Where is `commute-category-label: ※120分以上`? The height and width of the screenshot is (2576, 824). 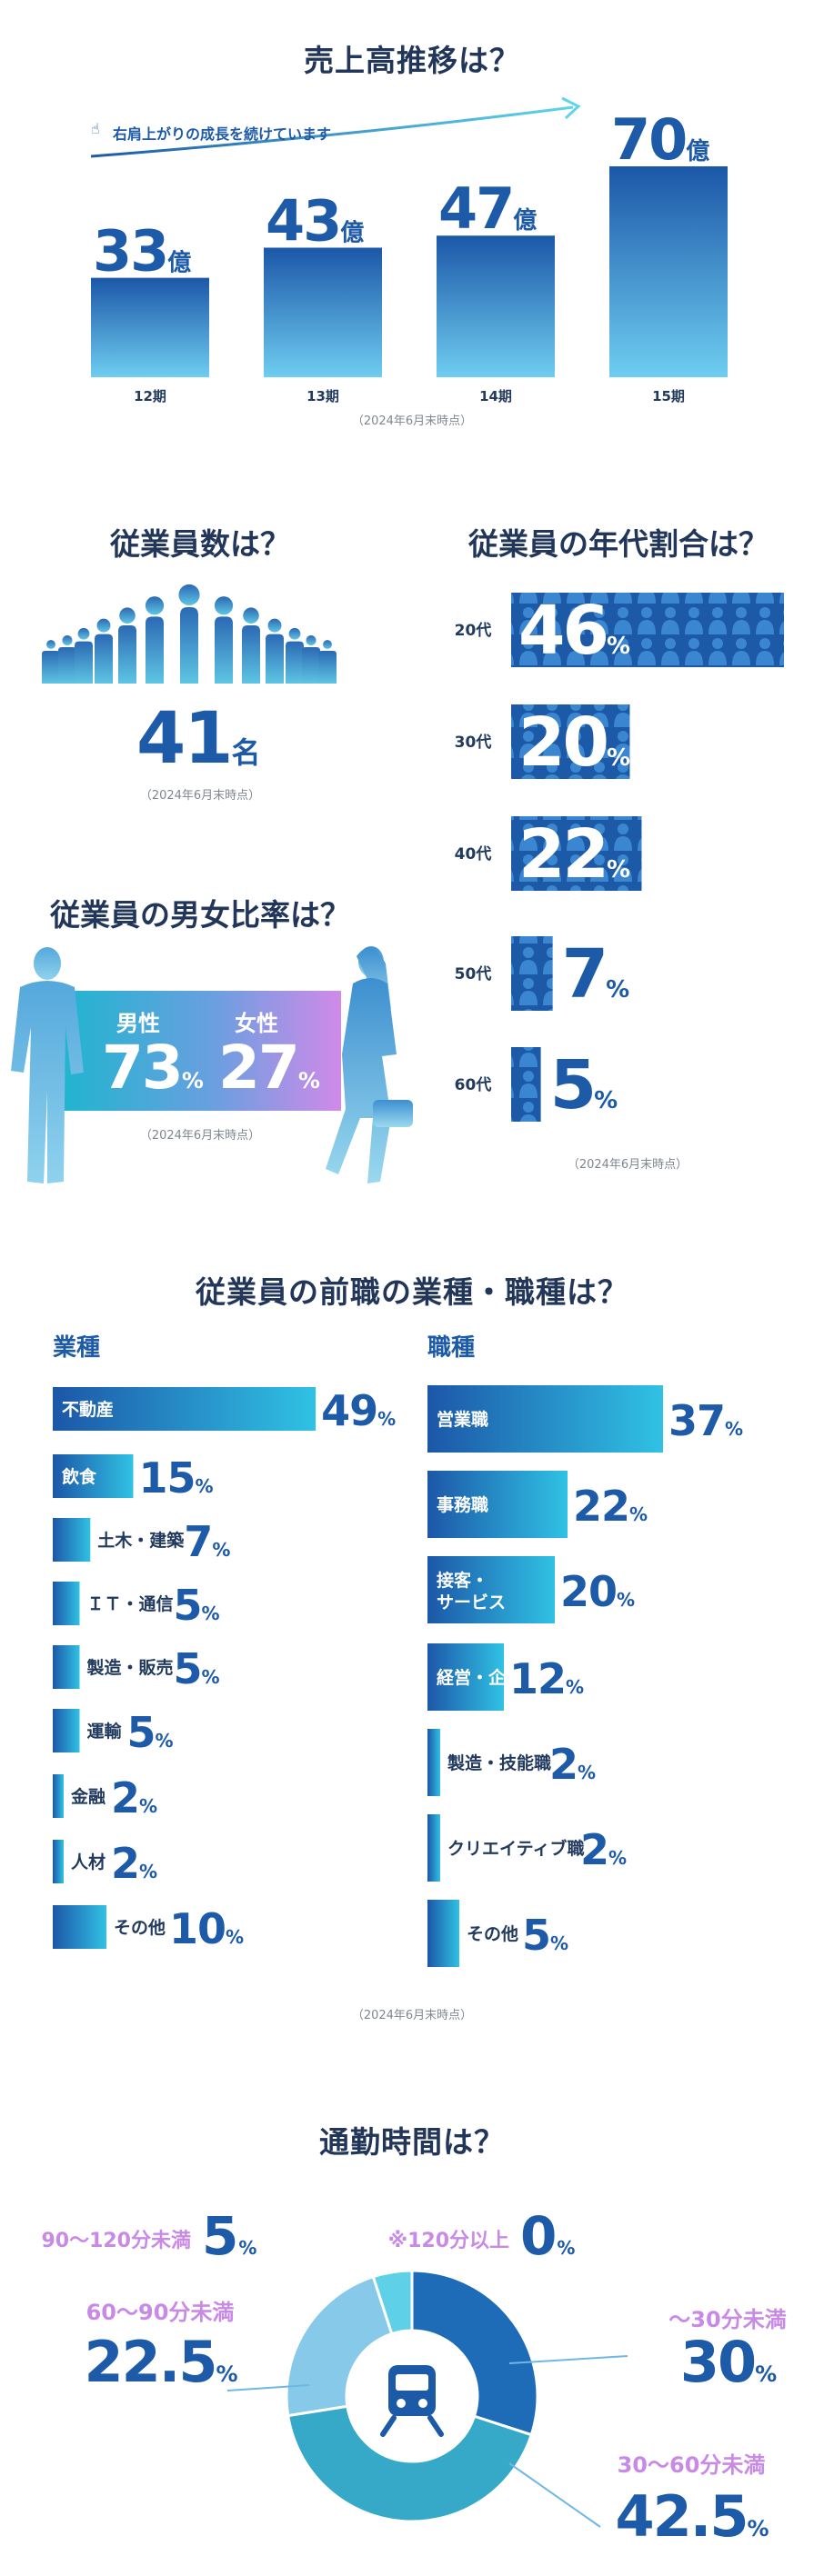
commute-category-label: ※120分以上 is located at coordinates (449, 2241).